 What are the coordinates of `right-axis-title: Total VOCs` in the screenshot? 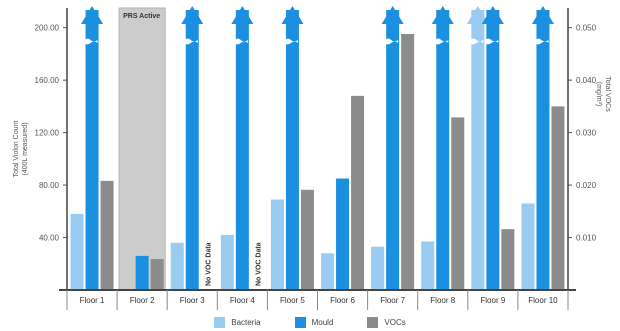 It's located at (607, 94).